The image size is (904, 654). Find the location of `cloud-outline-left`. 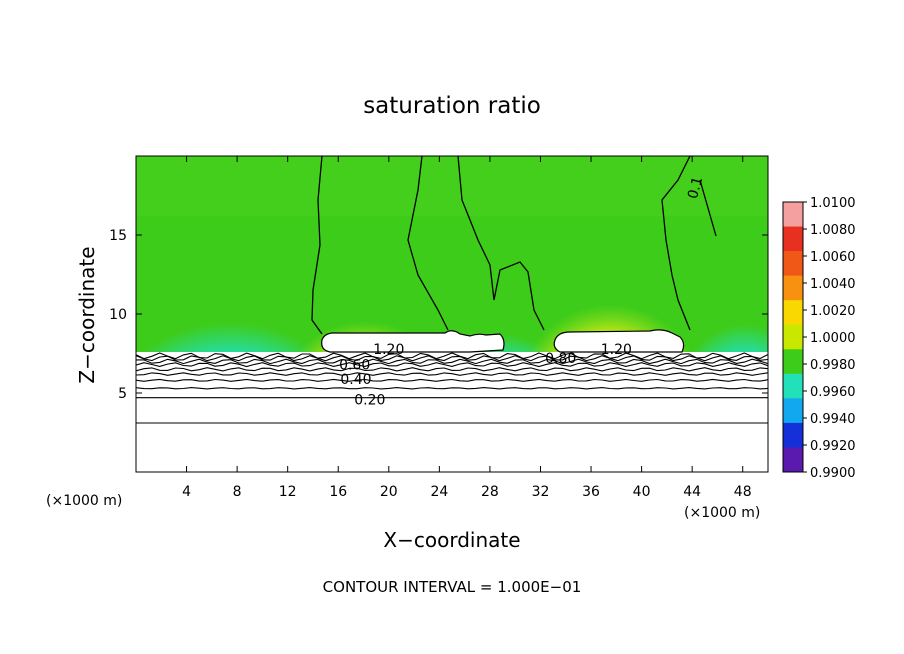

cloud-outline-left is located at coordinates (413, 341).